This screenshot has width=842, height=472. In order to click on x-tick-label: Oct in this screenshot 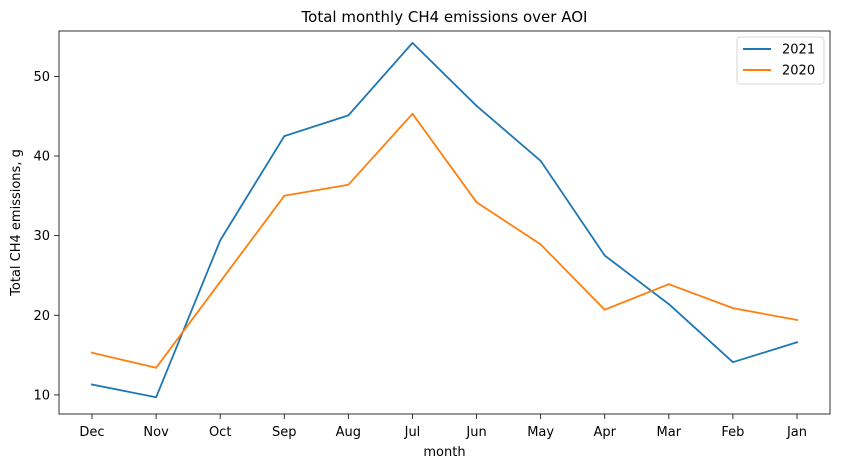, I will do `click(220, 432)`.